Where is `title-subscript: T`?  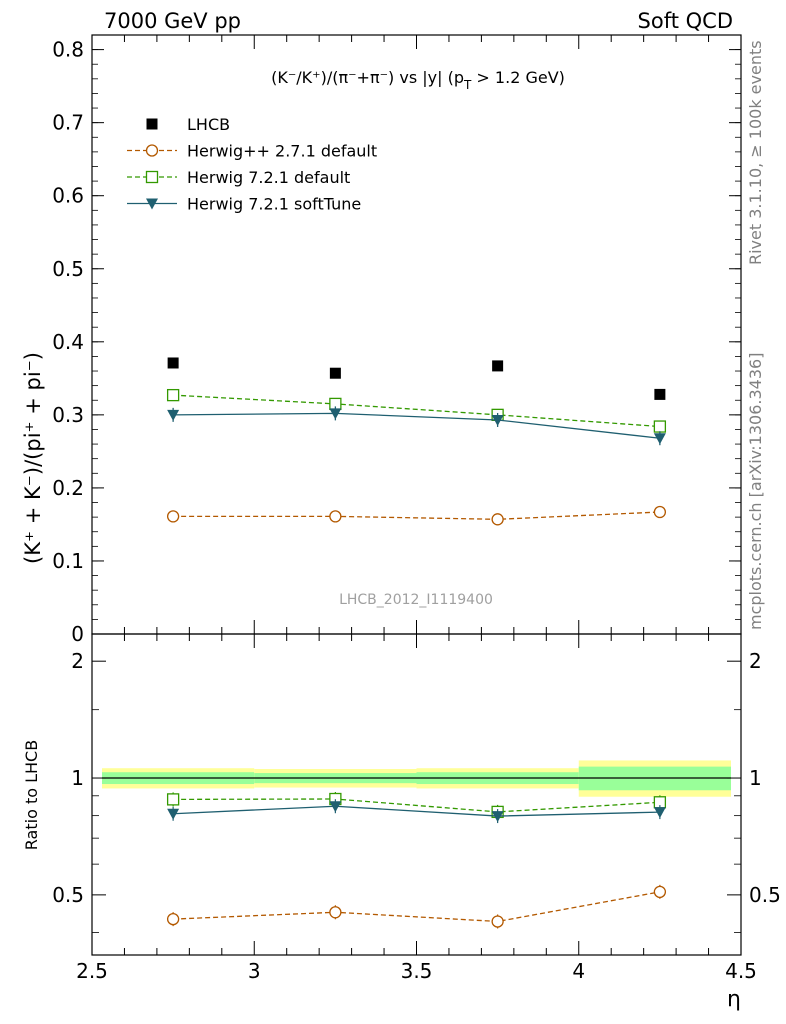
title-subscript: T is located at coordinates (467, 85).